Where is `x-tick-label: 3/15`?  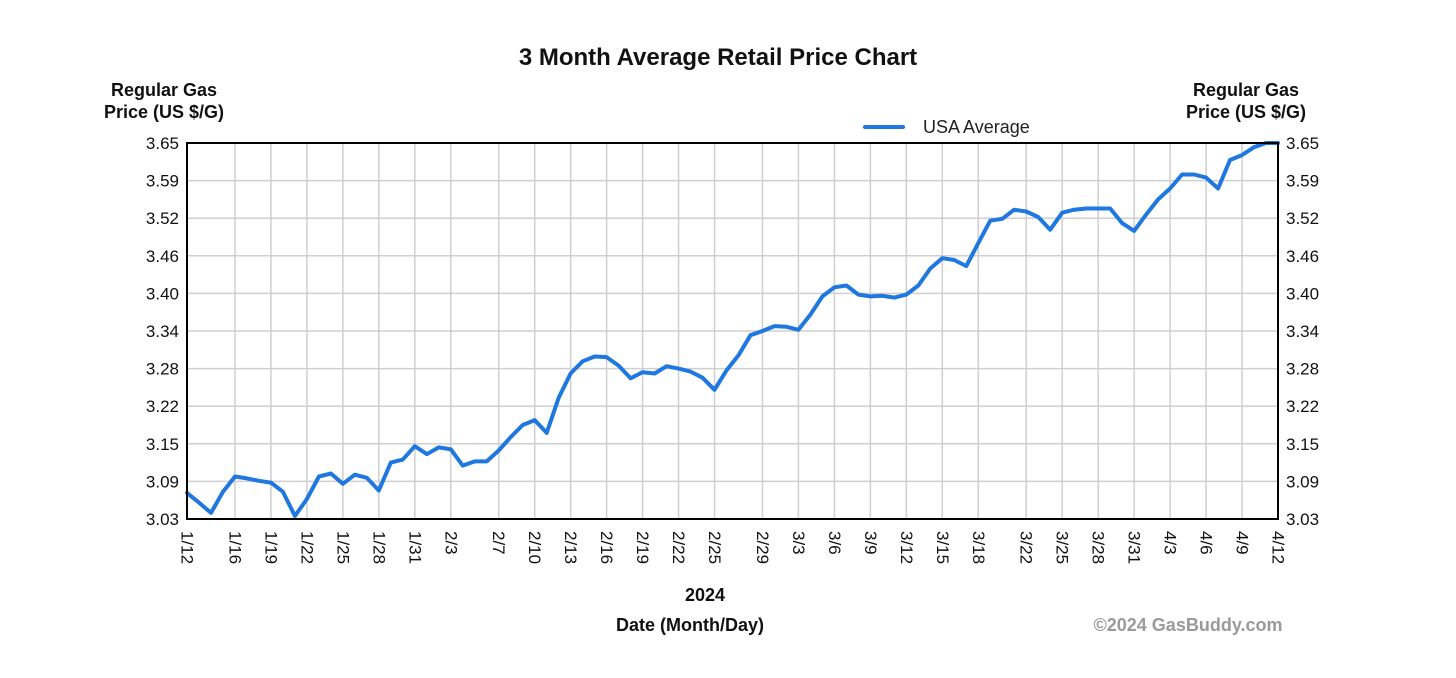
x-tick-label: 3/15 is located at coordinates (942, 547).